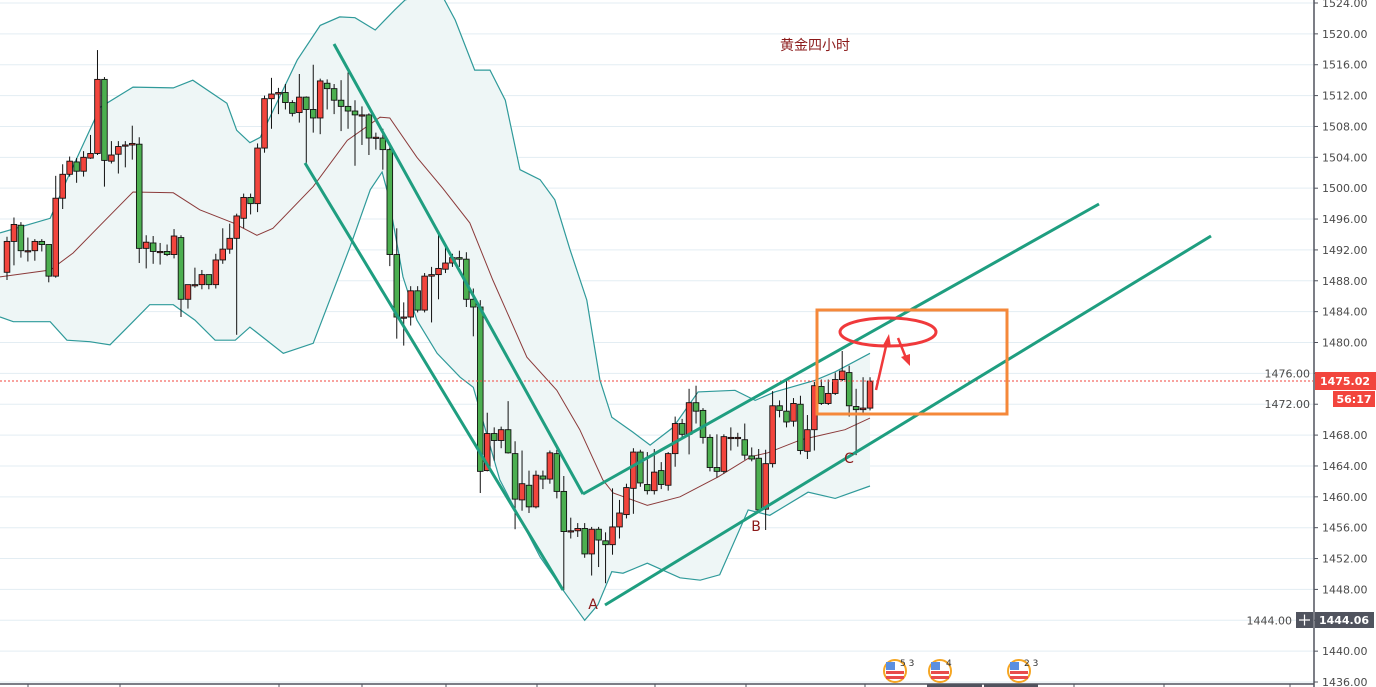  Describe the element at coordinates (434, 376) in the screenshot. I see `trendline-down-lower` at that location.